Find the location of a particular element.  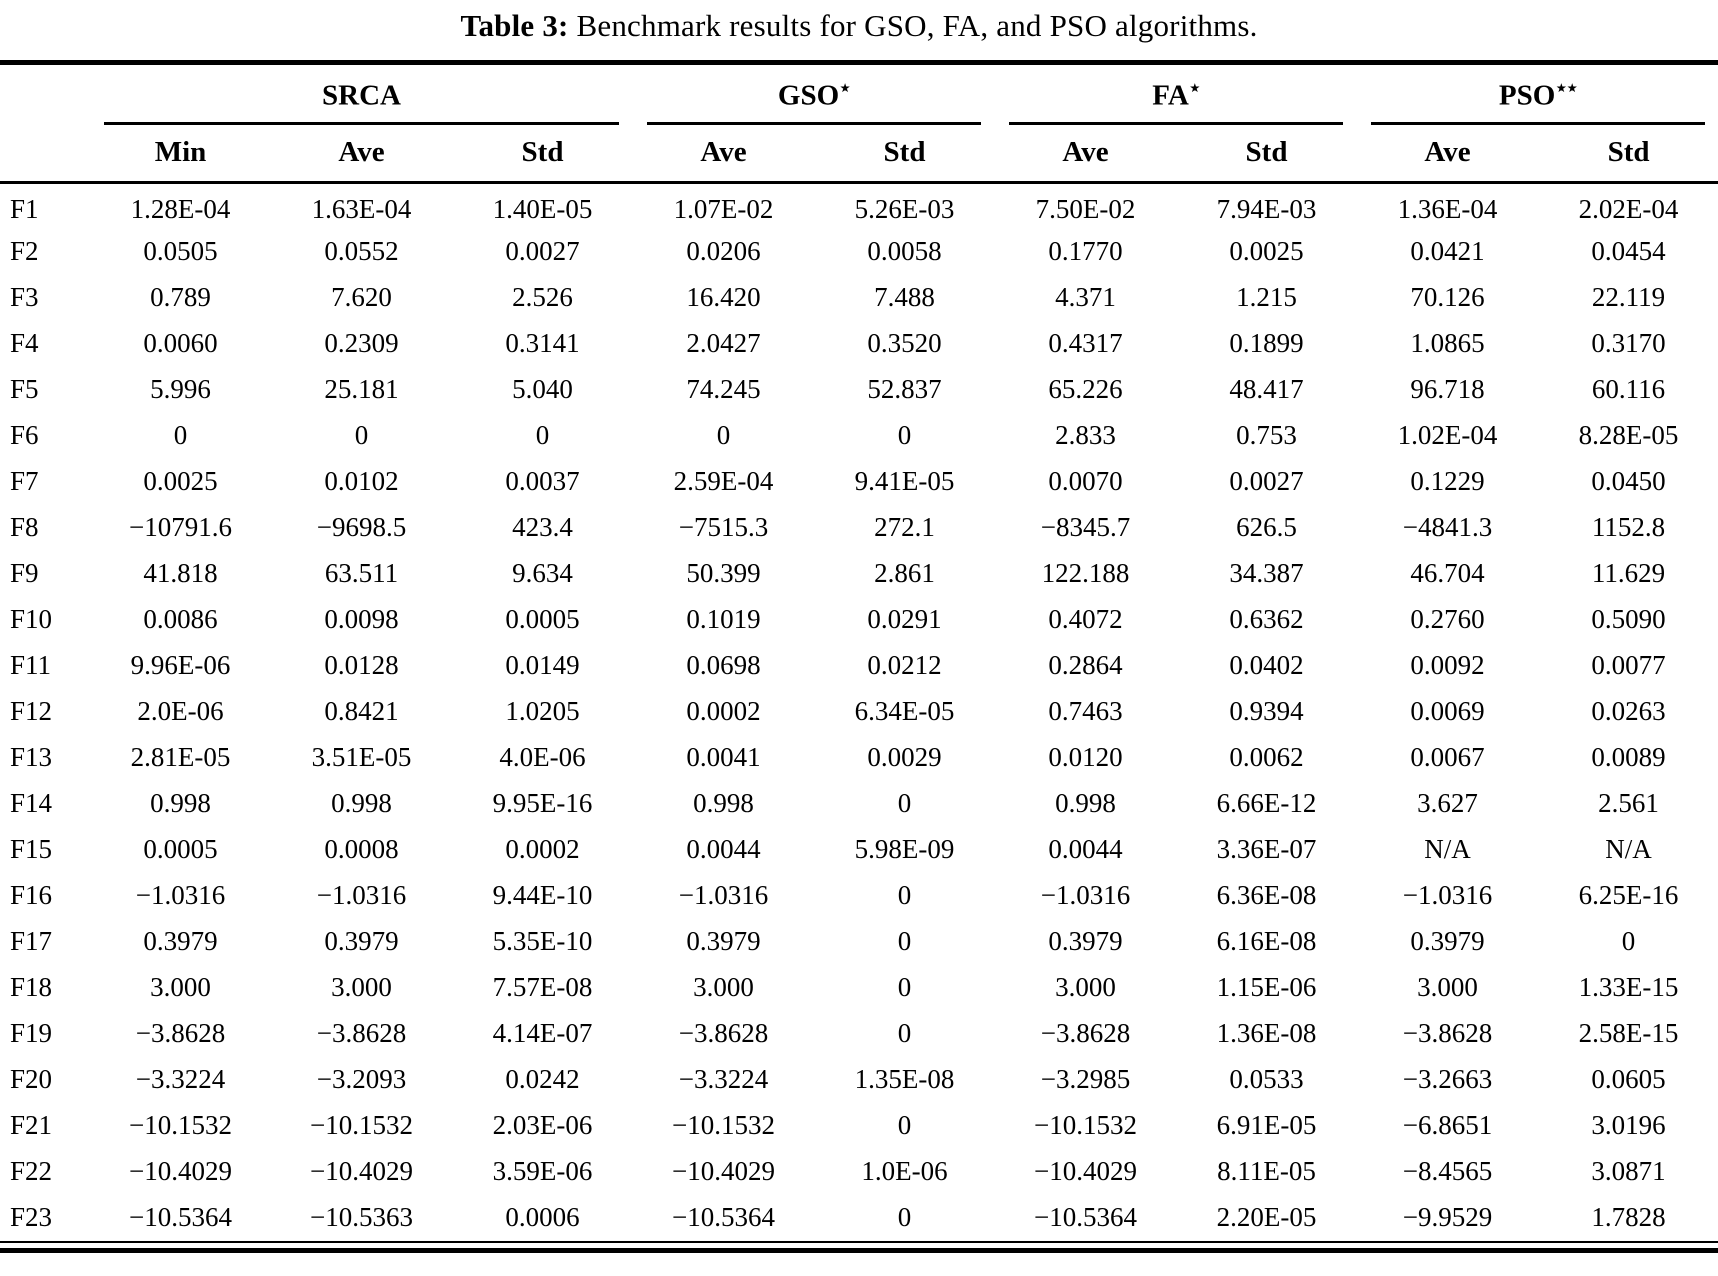

row-label: F6 is located at coordinates (24, 435).